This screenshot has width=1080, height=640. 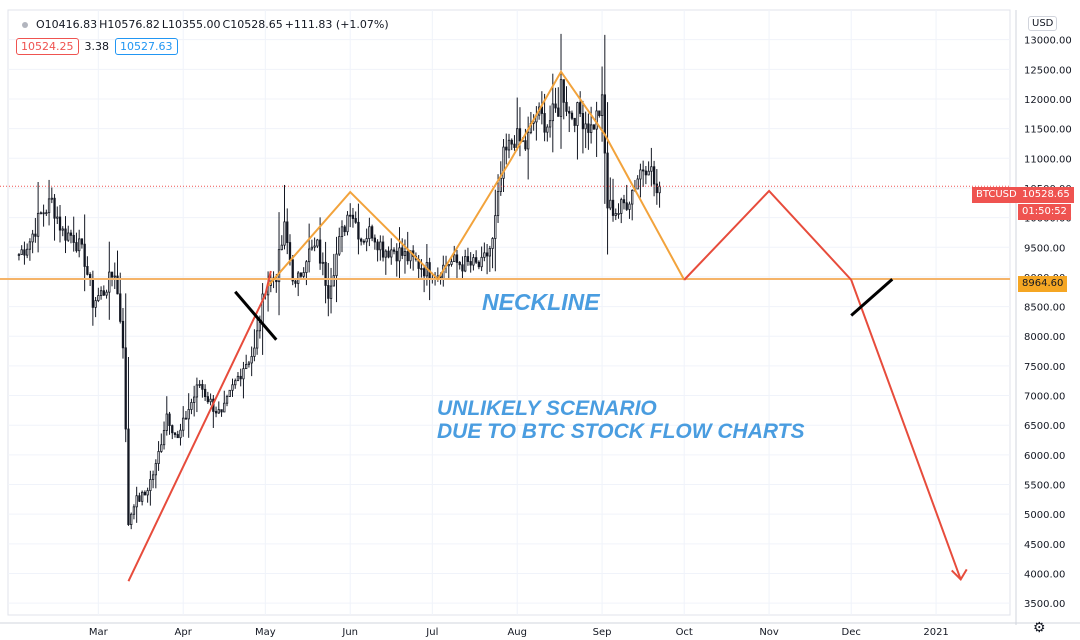 I want to click on buy-price-button: 10527.63, so click(x=146, y=46).